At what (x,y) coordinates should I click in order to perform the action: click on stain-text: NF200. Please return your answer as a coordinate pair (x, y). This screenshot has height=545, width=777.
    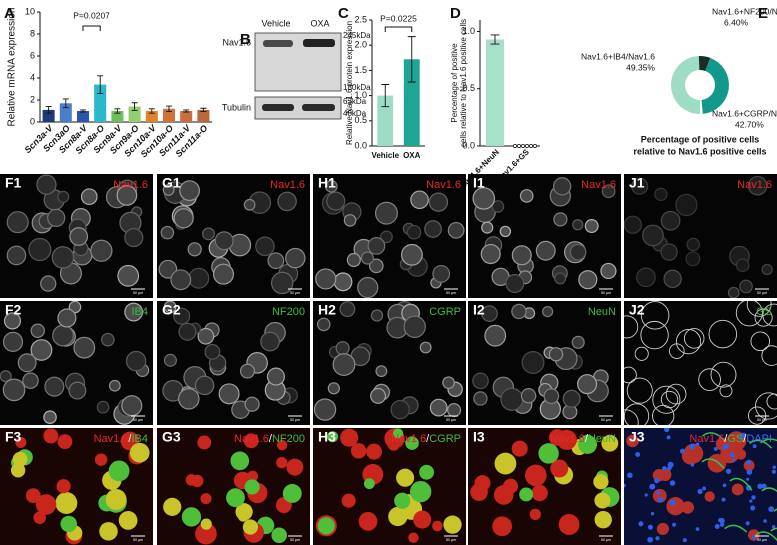
    Looking at the image, I should click on (288, 312).